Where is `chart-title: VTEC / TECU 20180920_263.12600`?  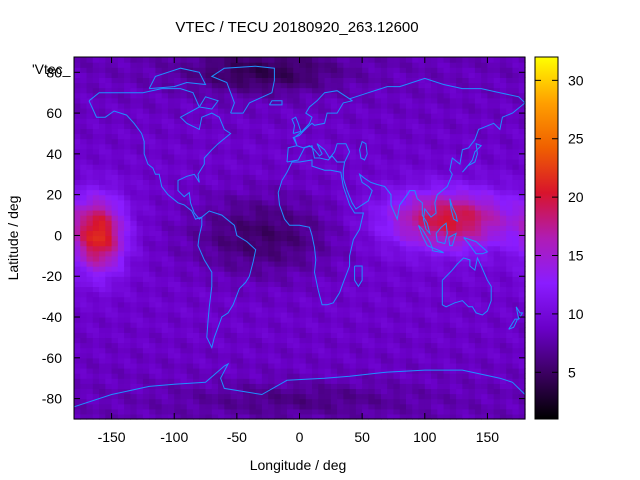
chart-title: VTEC / TECU 20180920_263.12600 is located at coordinates (296, 27).